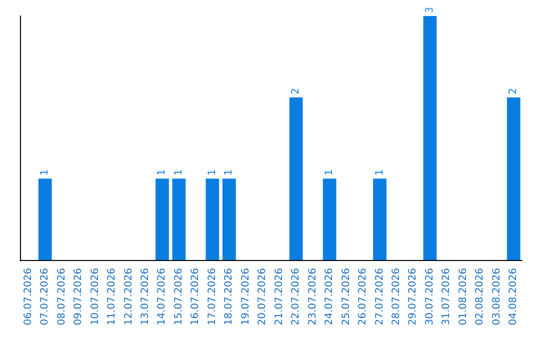 This screenshot has height=340, width=540. Describe the element at coordinates (346, 297) in the screenshot. I see `x-tick-label: 25.07.2026` at that location.